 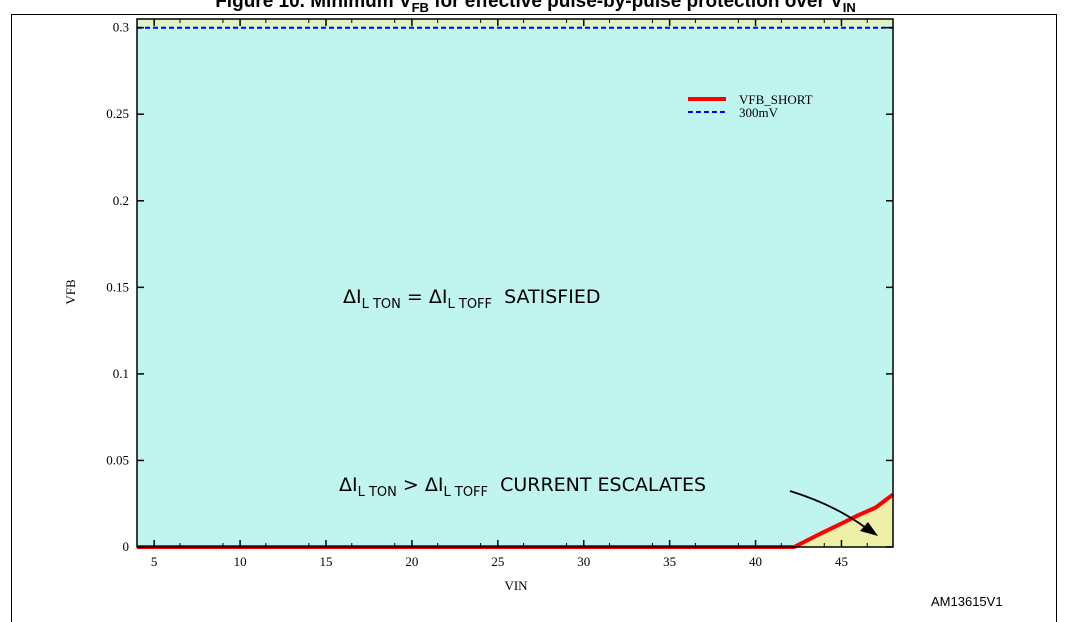 I want to click on region-above-300mv, so click(x=515, y=23).